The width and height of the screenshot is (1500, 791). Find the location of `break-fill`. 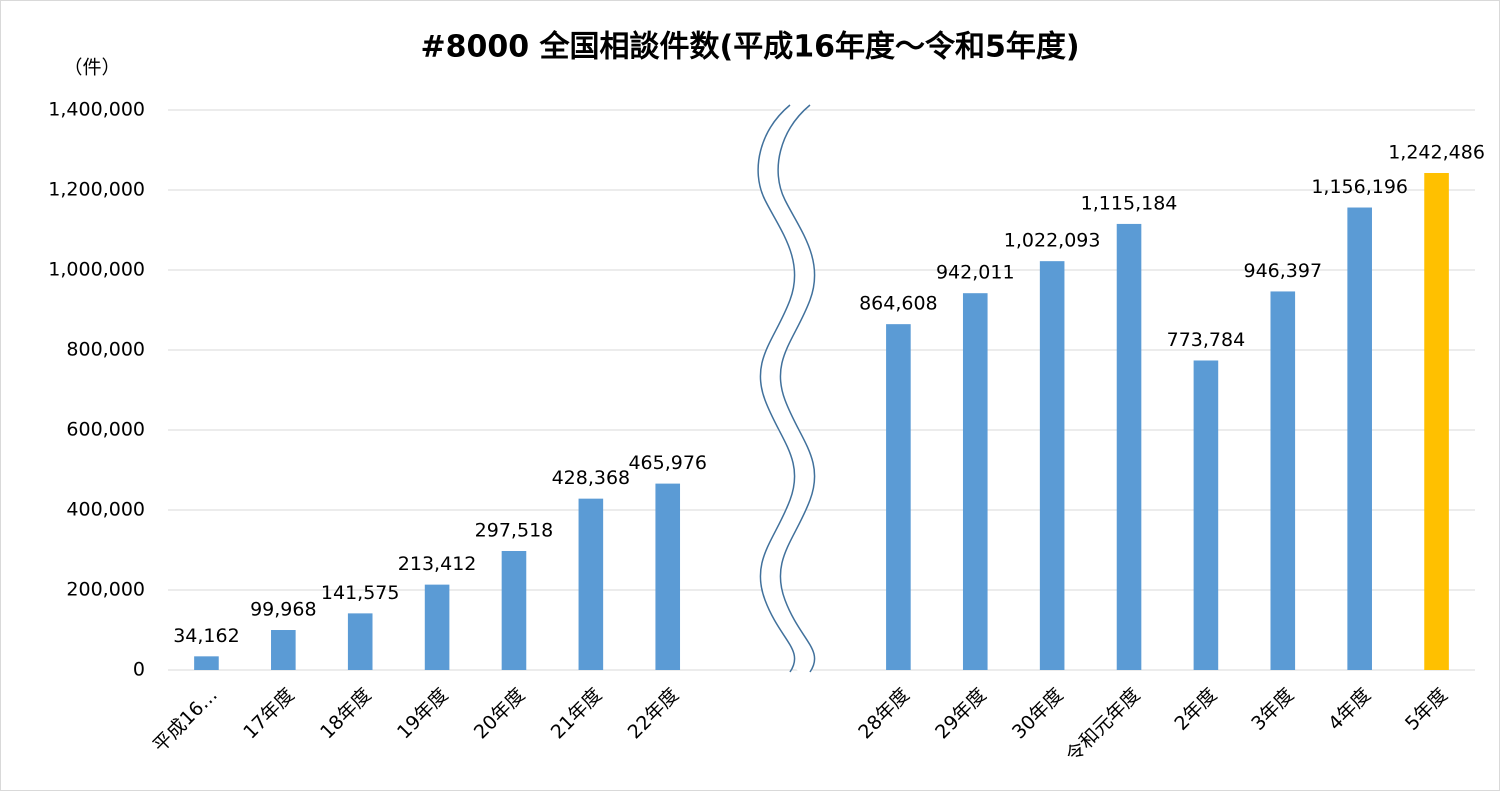

break-fill is located at coordinates (786, 387).